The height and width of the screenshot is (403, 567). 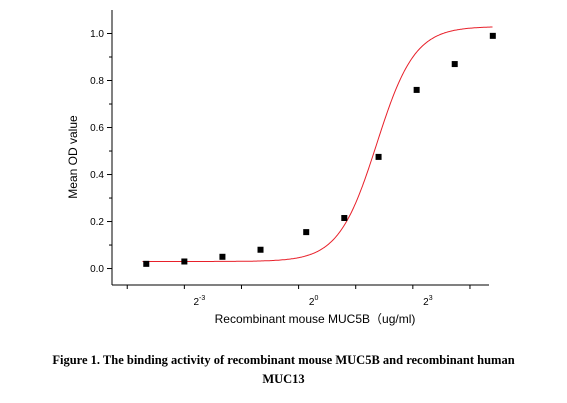 What do you see at coordinates (97, 175) in the screenshot?
I see `y-tick-label: 0.4` at bounding box center [97, 175].